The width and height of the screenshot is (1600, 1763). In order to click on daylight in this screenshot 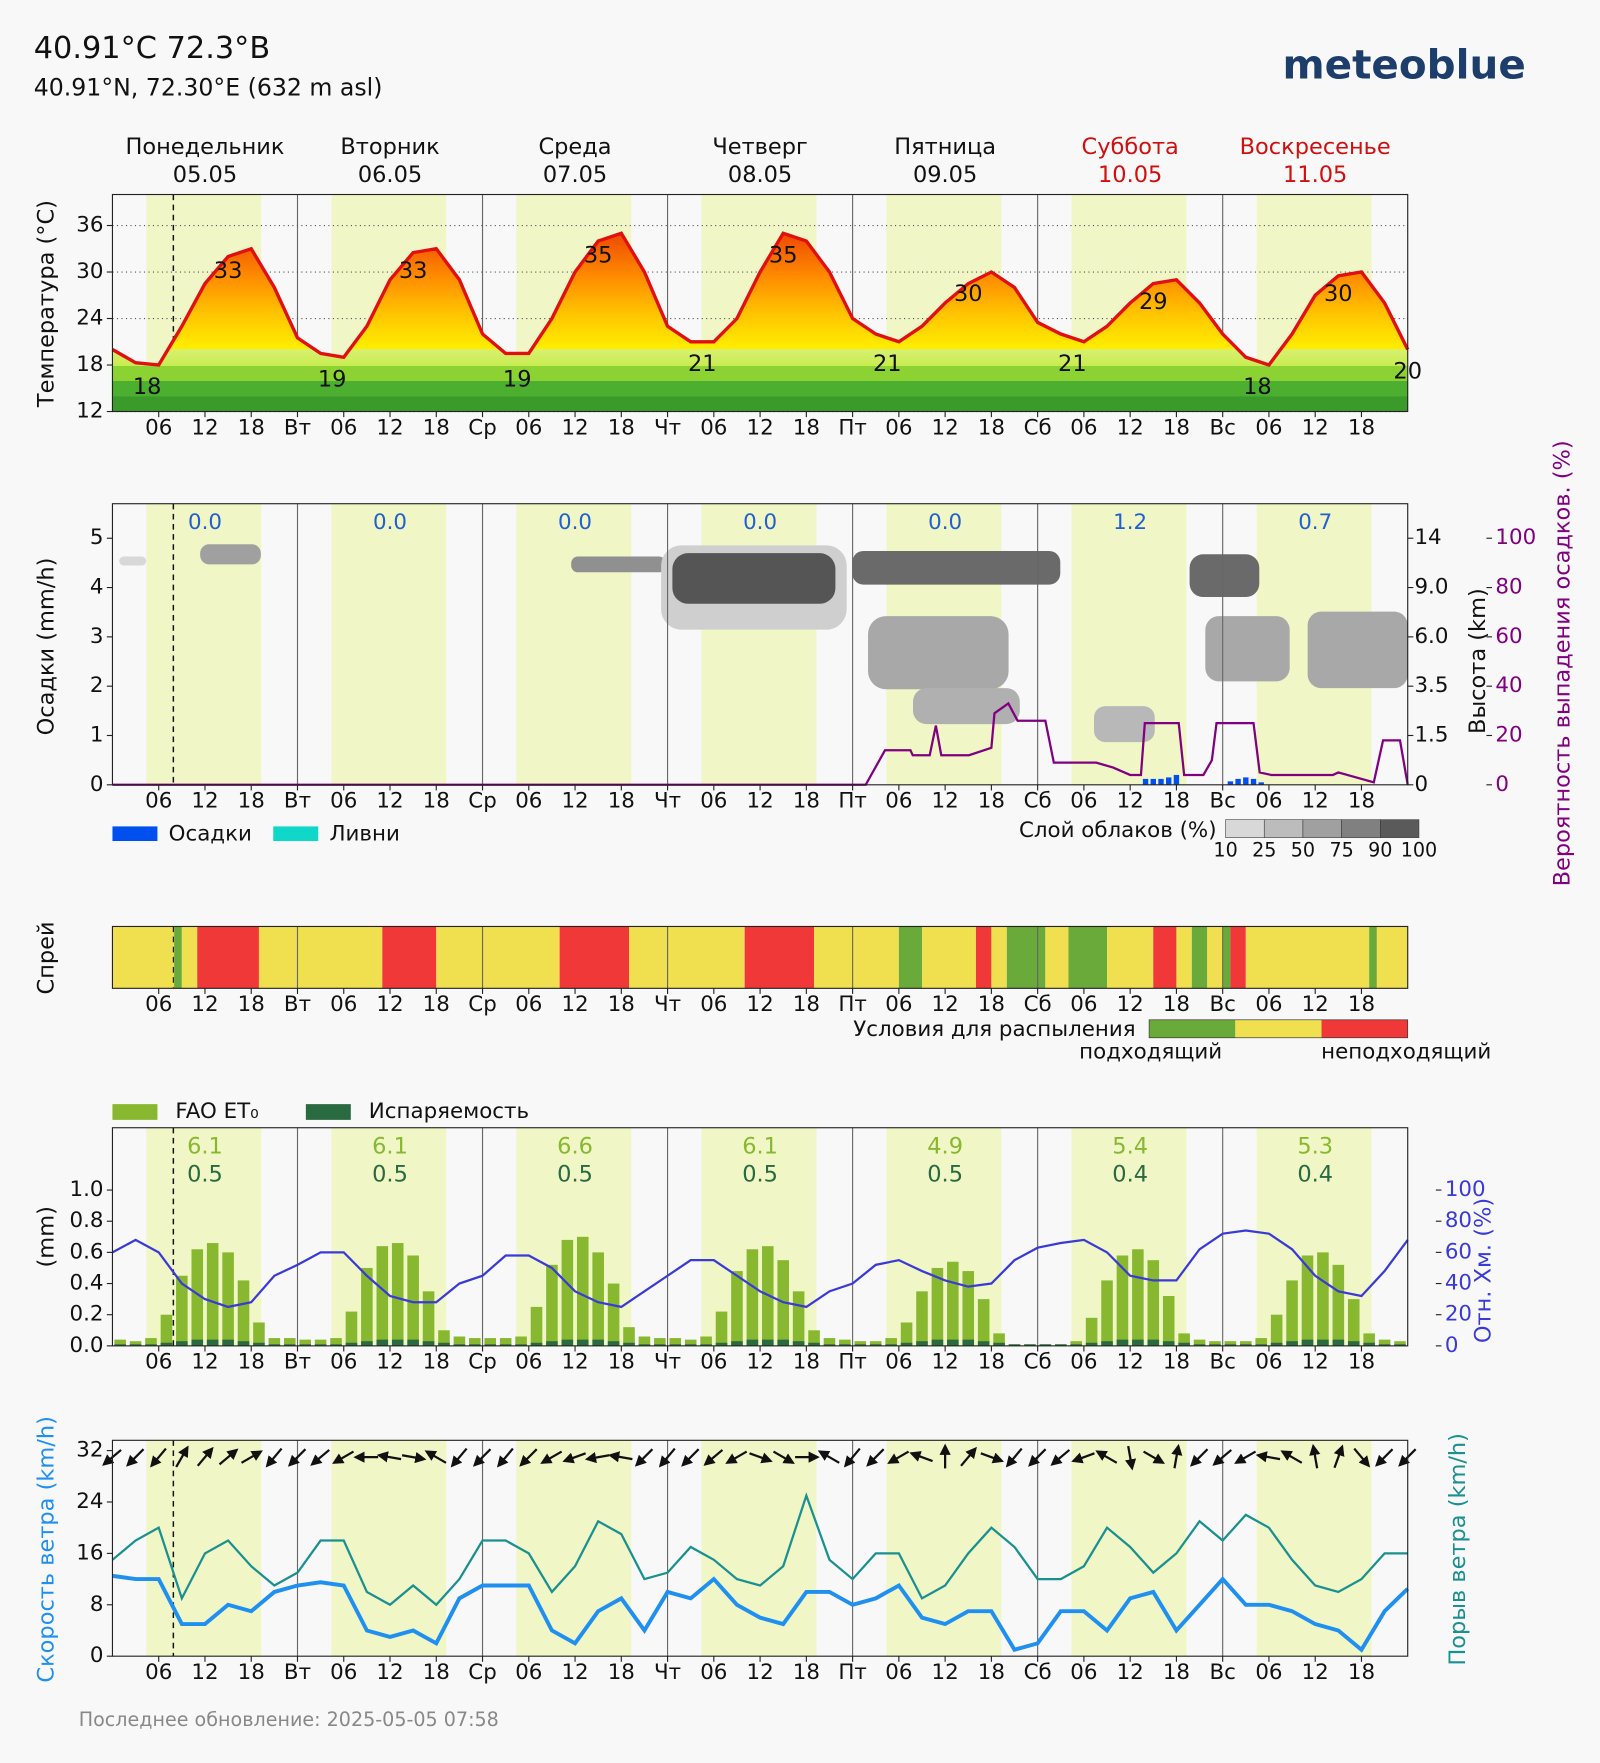, I will do `click(944, 1548)`.